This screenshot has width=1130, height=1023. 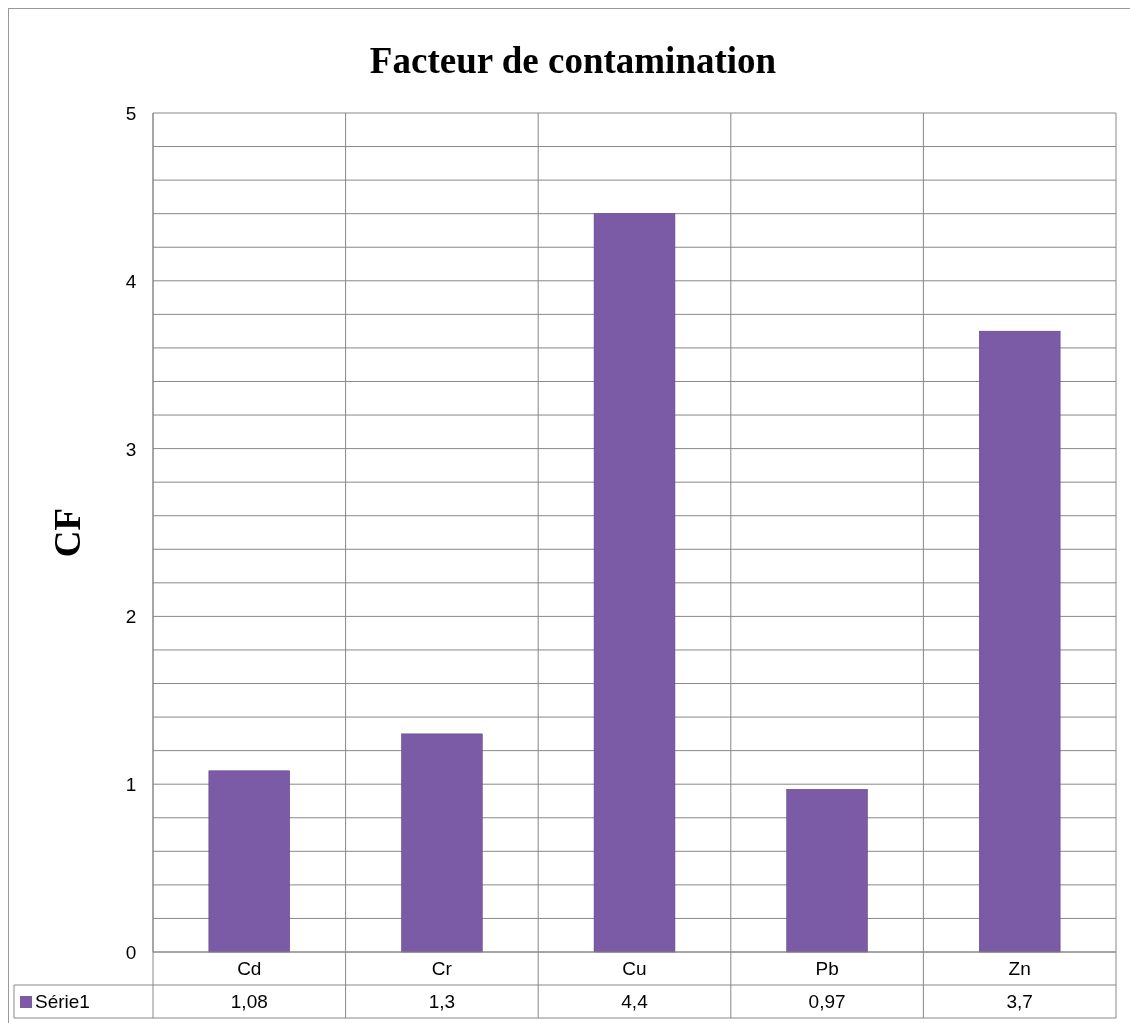 What do you see at coordinates (1019, 1001) in the screenshot?
I see `data-label: 3,7` at bounding box center [1019, 1001].